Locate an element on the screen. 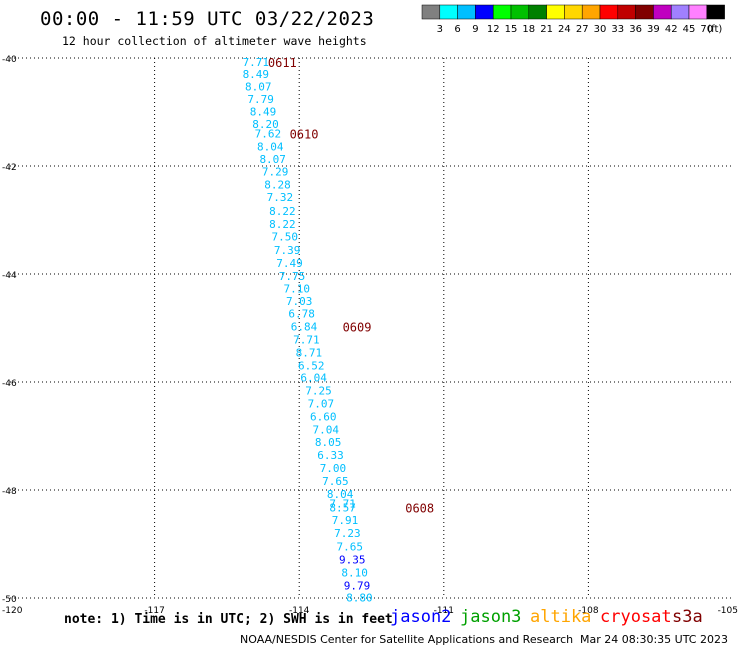 This screenshot has width=740, height=650. y-tick-label: -48 is located at coordinates (9, 492).